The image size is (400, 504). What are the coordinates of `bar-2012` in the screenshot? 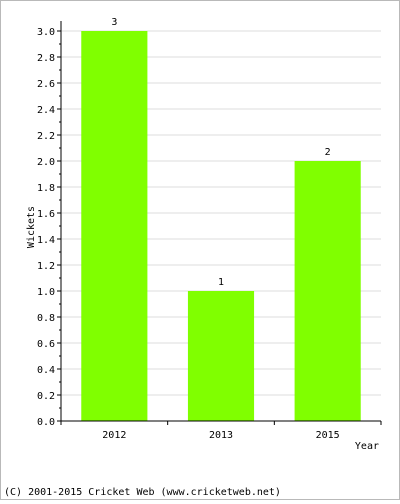 It's located at (114, 226).